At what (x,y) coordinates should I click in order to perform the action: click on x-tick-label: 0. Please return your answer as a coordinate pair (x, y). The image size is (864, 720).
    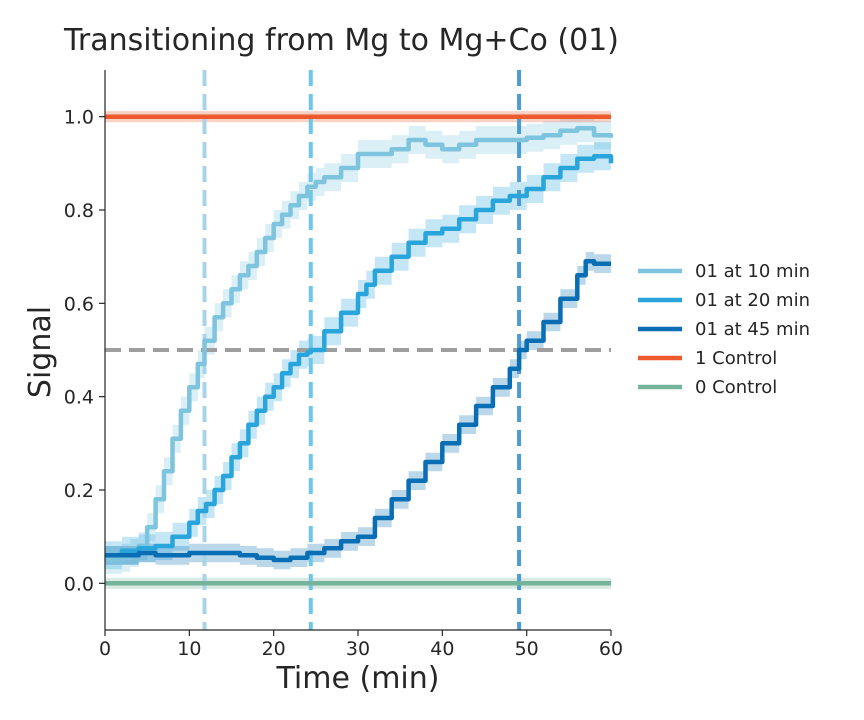
    Looking at the image, I should click on (105, 649).